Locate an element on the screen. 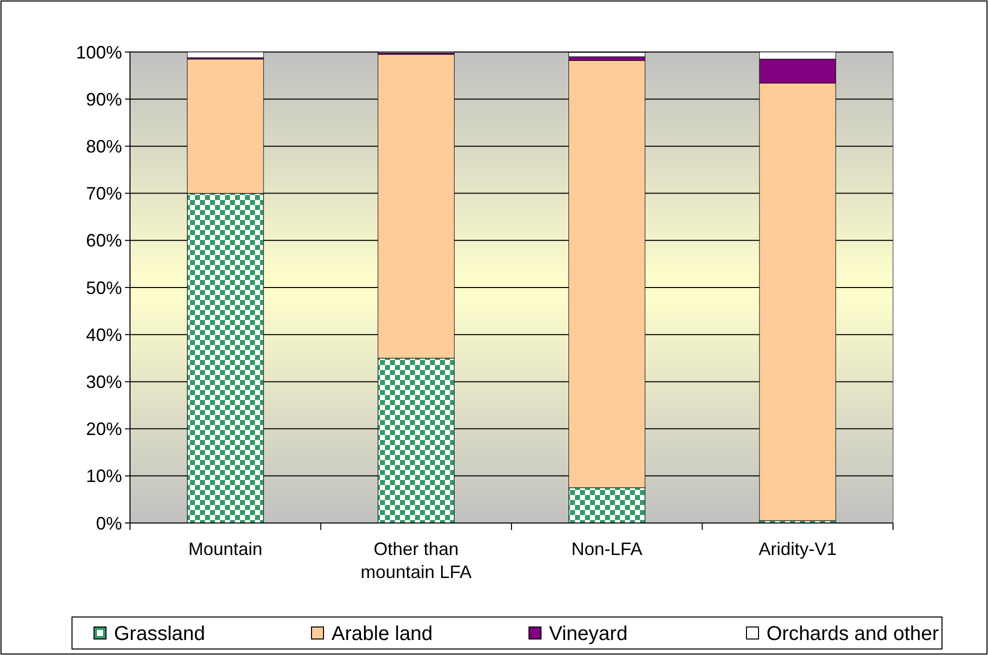 The height and width of the screenshot is (655, 988). x-tick-label: Aridity-V1 is located at coordinates (797, 549).